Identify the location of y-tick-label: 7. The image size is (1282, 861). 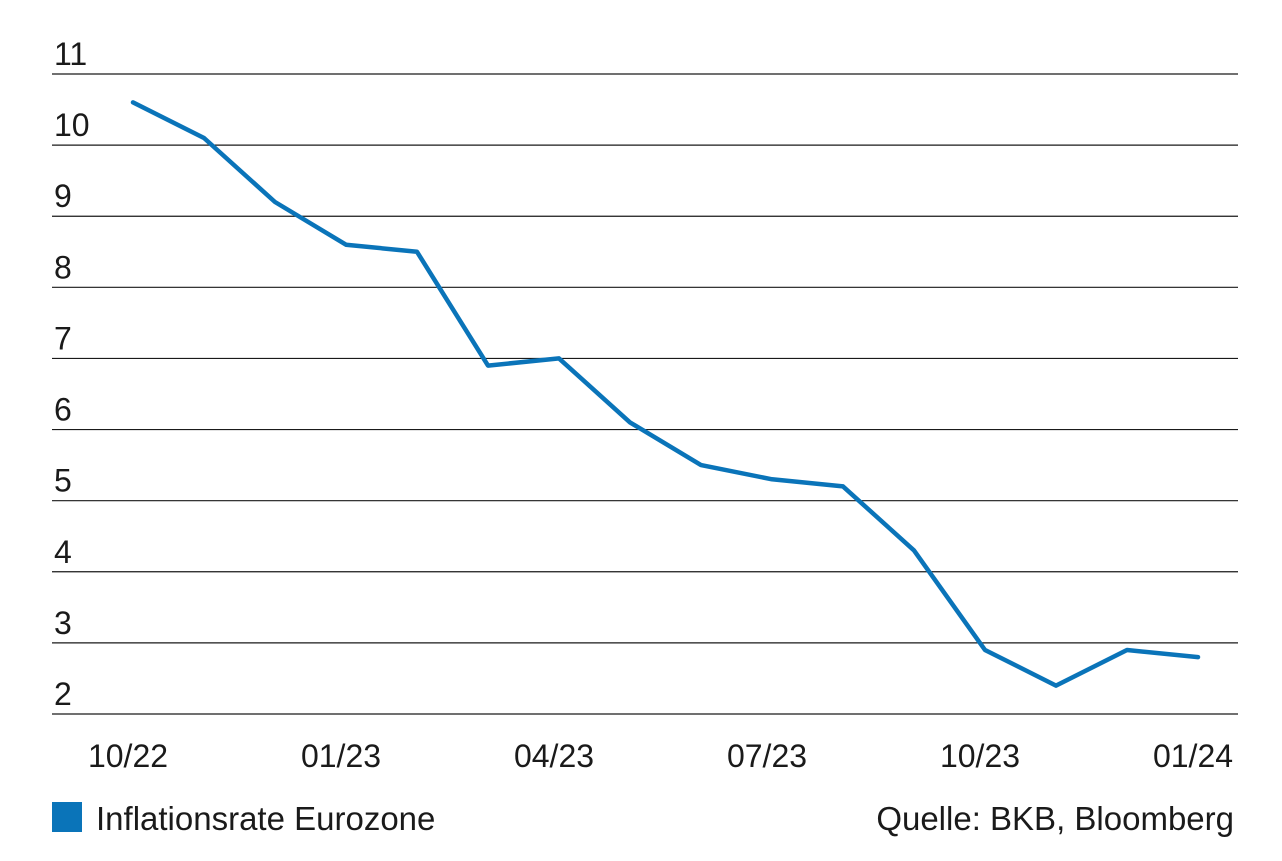
(63, 338).